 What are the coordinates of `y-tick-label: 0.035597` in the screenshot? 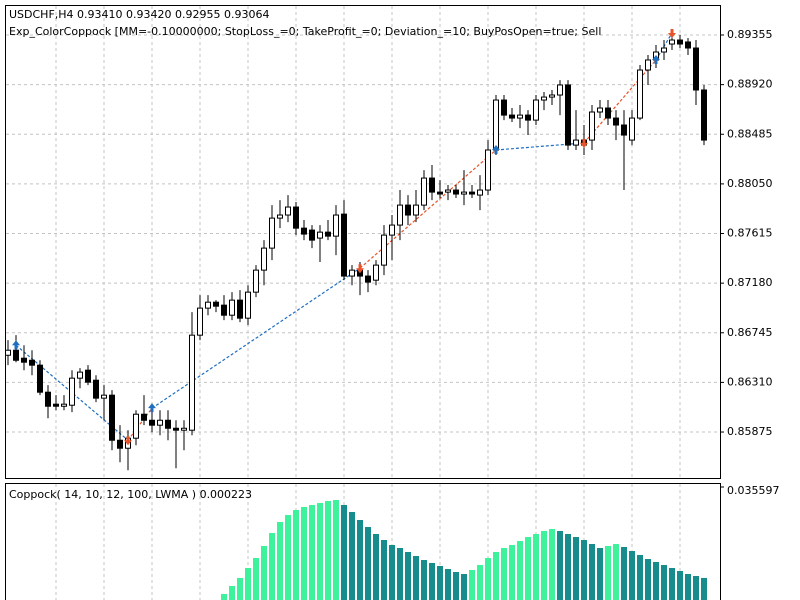 It's located at (753, 490).